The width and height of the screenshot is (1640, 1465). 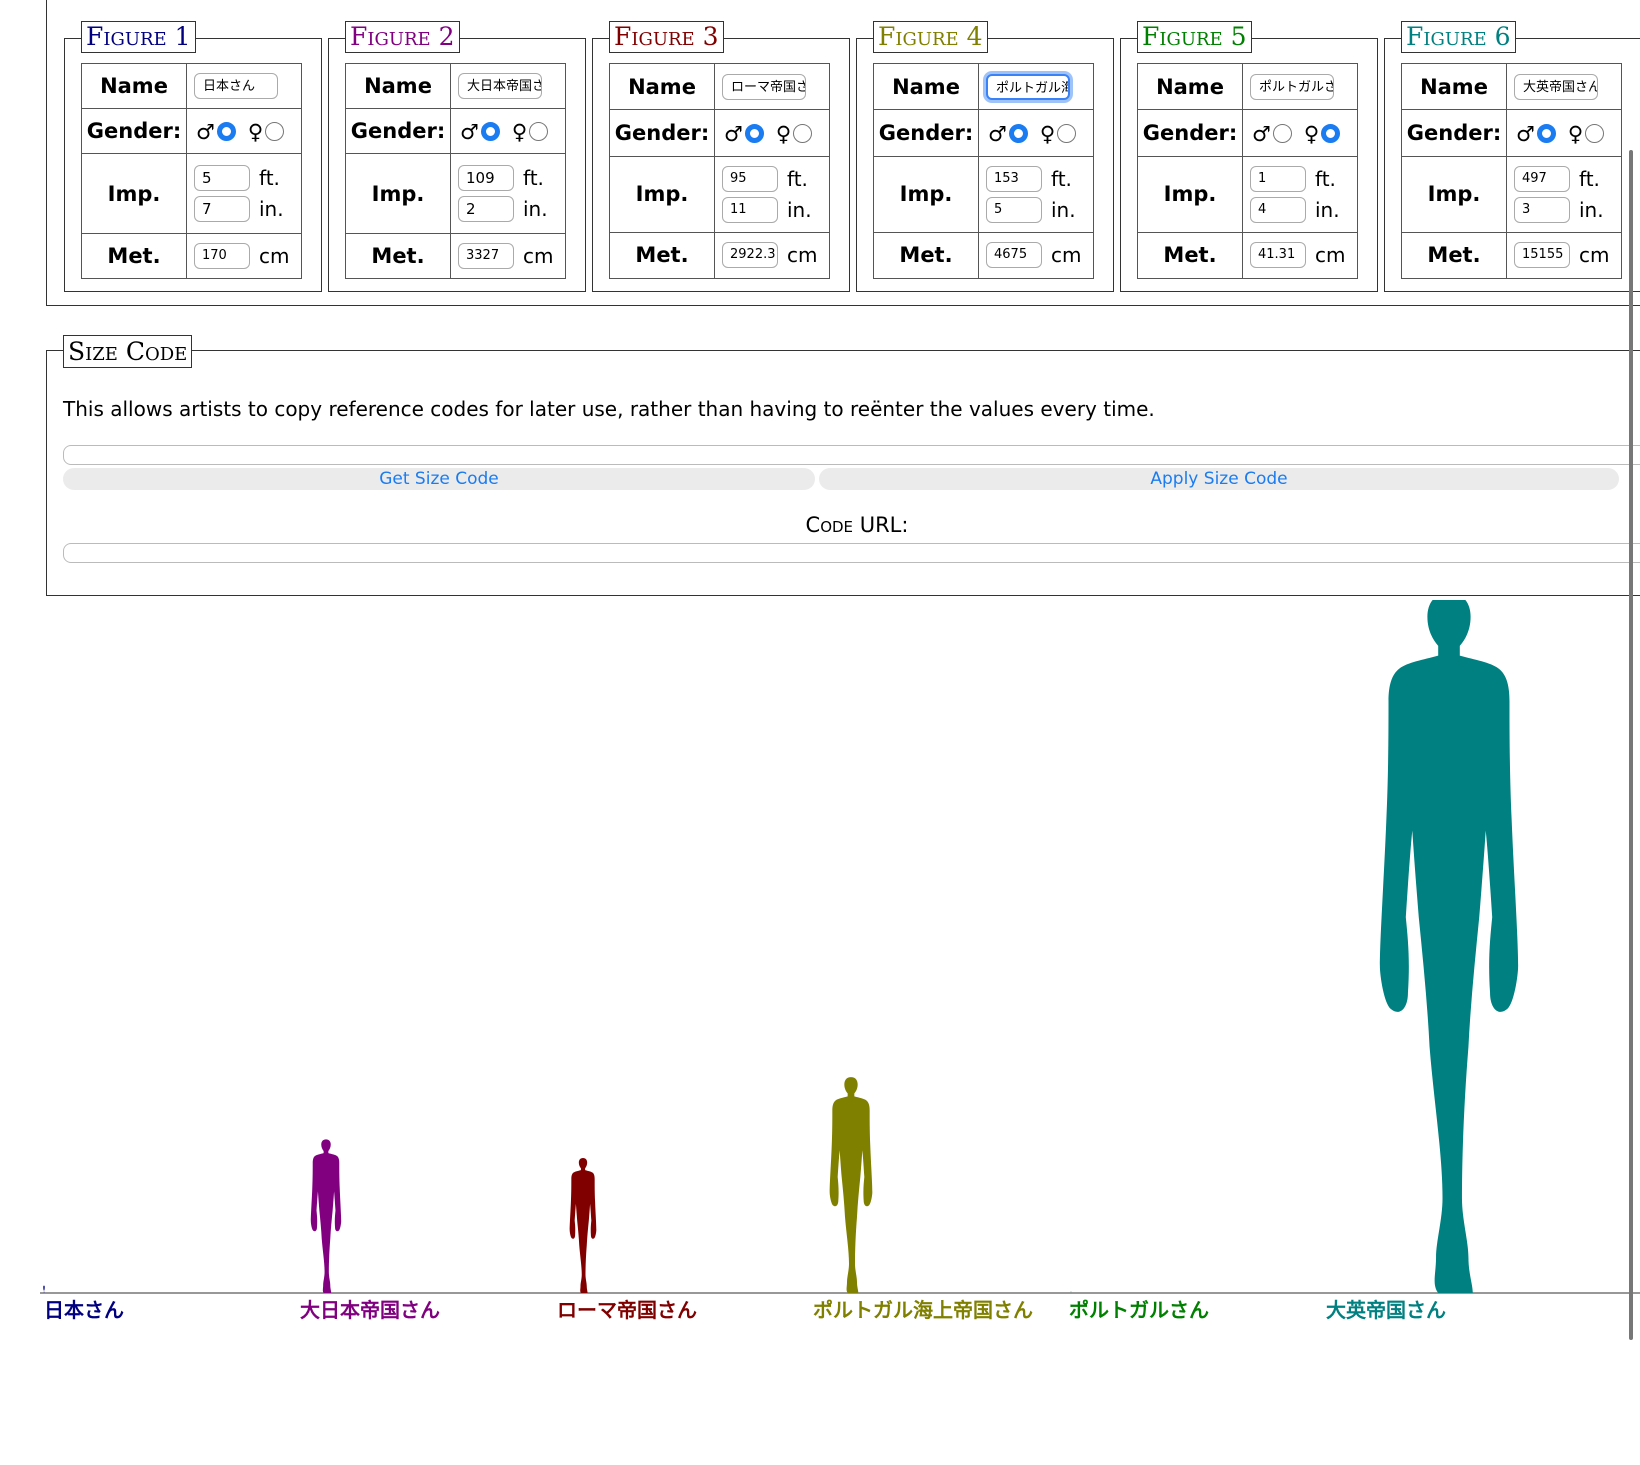 I want to click on figure-2-cm-input: 3327, so click(x=486, y=255).